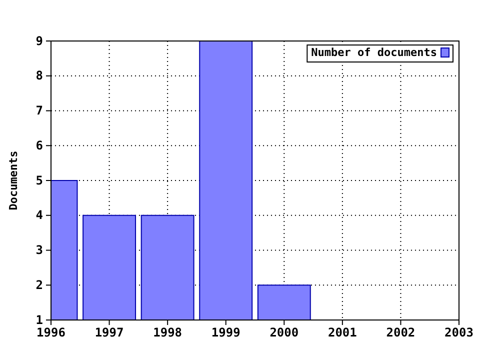 This screenshot has width=480, height=350. Describe the element at coordinates (401, 333) in the screenshot. I see `x-tick-label: 2002` at that location.